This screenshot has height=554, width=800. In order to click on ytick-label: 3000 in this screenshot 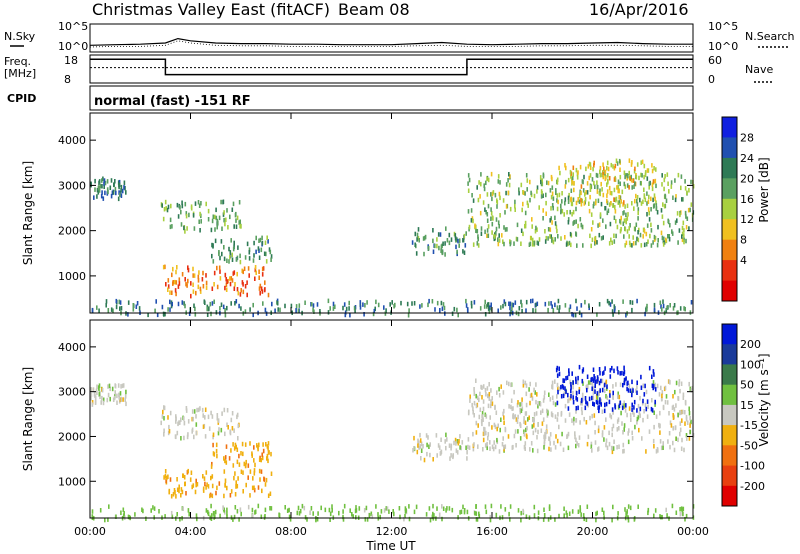, I will do `click(72, 392)`.